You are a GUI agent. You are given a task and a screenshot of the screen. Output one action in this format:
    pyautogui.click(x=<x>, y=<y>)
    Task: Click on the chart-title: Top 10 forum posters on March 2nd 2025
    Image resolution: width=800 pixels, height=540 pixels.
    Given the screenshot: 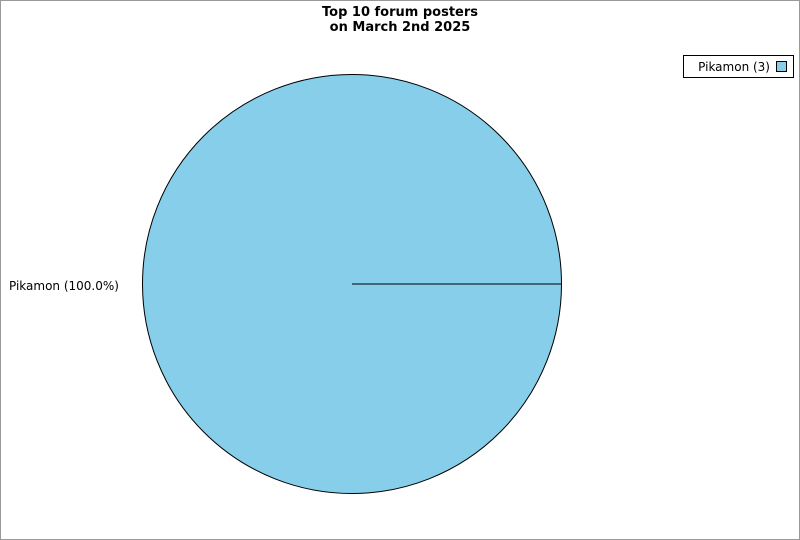 What is the action you would take?
    pyautogui.click(x=400, y=20)
    